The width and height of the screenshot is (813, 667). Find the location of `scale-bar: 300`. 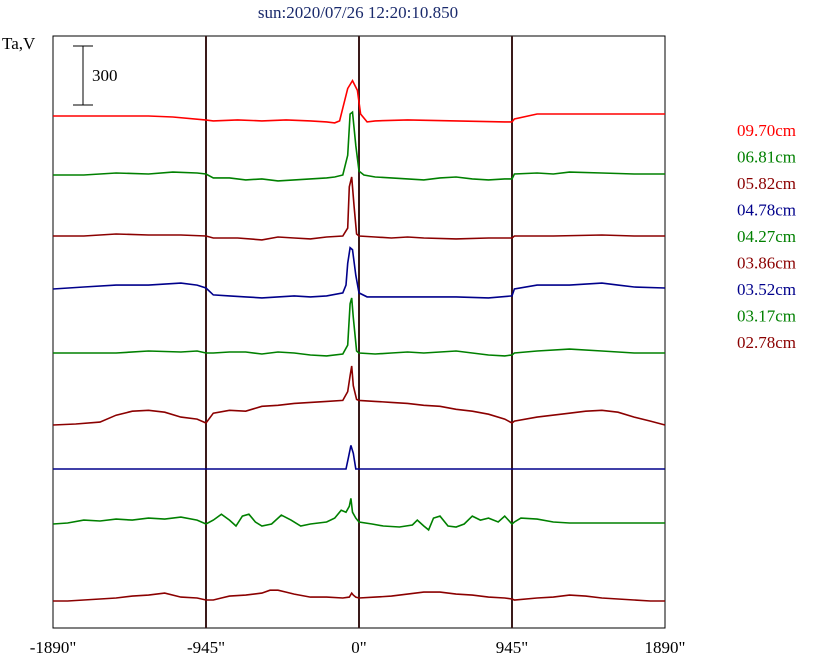

scale-bar: 300 is located at coordinates (95, 75).